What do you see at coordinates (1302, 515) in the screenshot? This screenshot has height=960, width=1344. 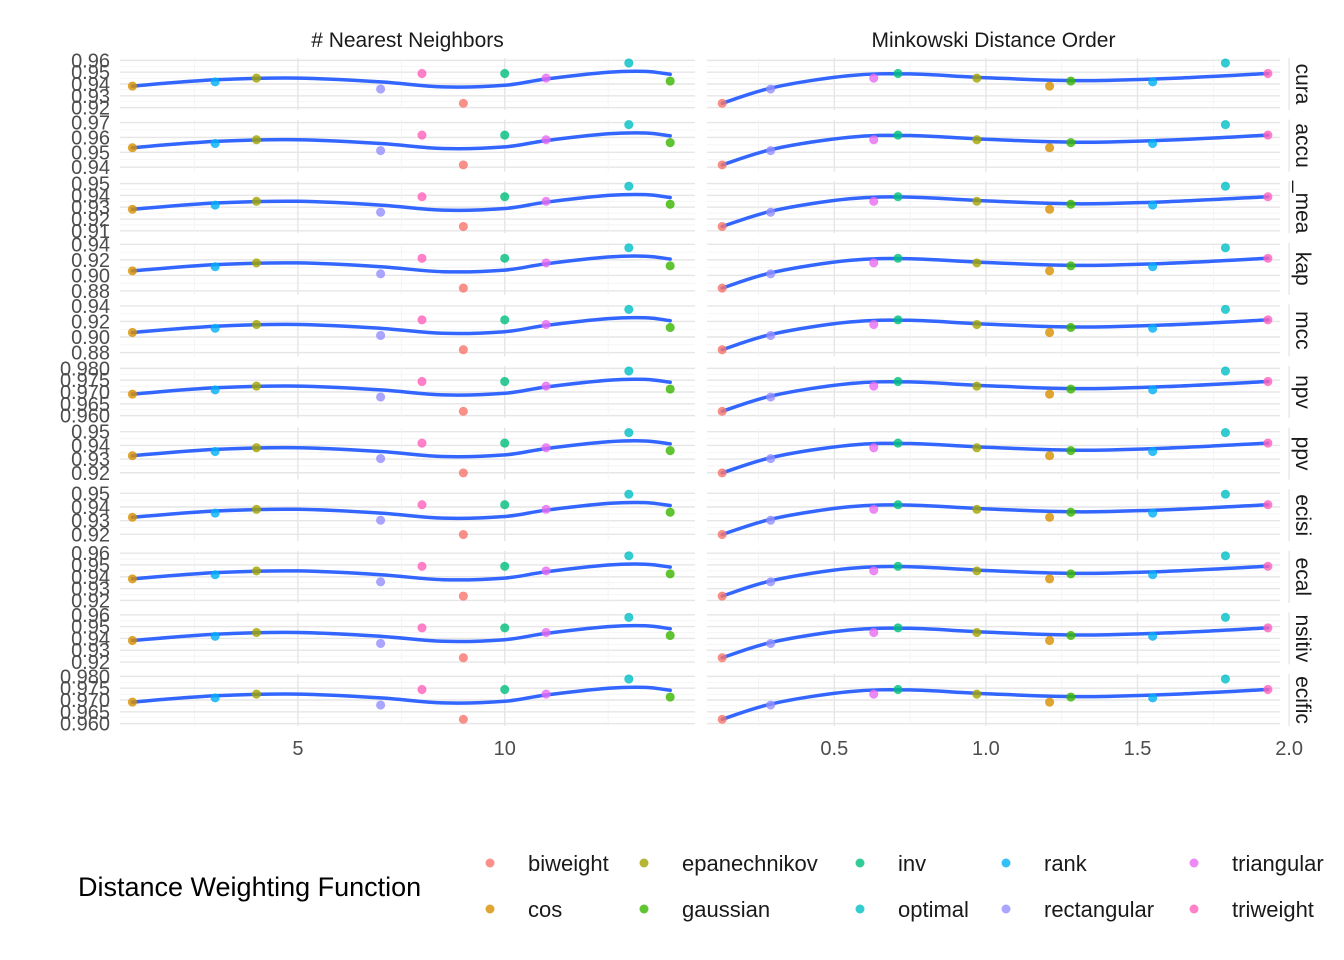 I see `facet-row-label: ecisi` at bounding box center [1302, 515].